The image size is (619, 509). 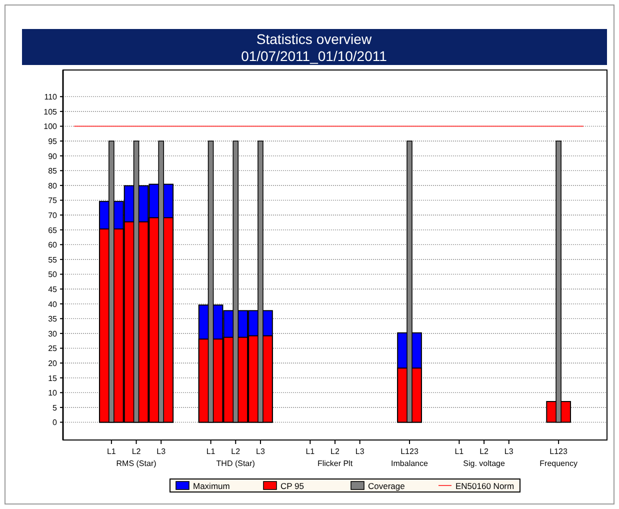 What do you see at coordinates (485, 486) in the screenshot?
I see `legend-label: EN50160 Norm` at bounding box center [485, 486].